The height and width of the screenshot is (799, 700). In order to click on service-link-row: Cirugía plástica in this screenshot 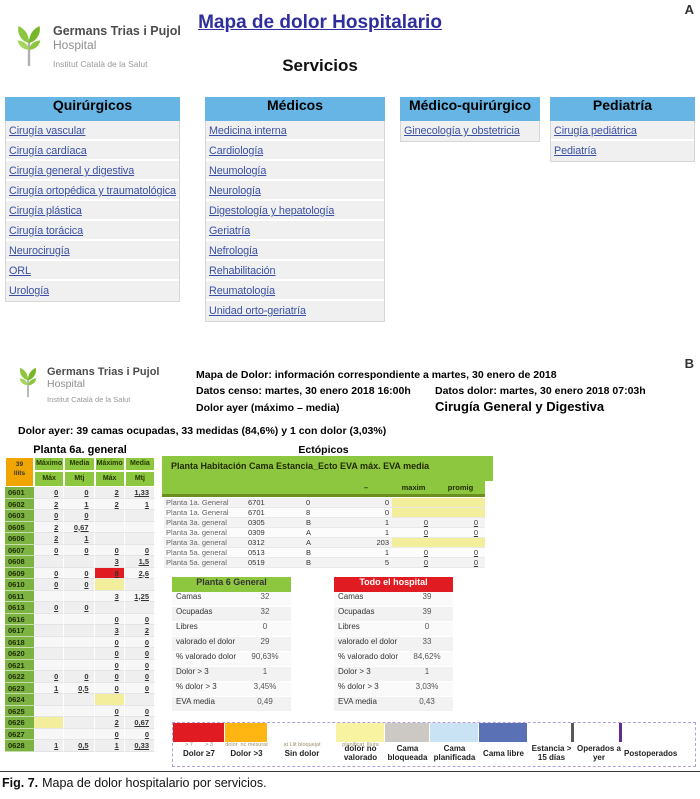, I will do `click(92, 211)`.